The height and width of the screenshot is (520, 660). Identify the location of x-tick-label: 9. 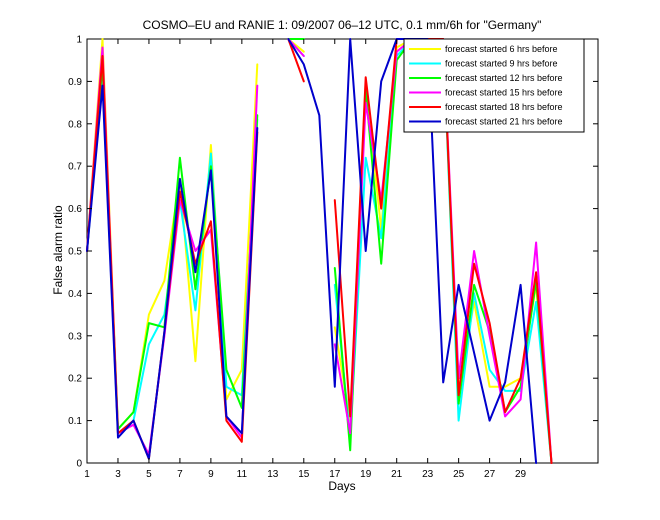
(211, 474).